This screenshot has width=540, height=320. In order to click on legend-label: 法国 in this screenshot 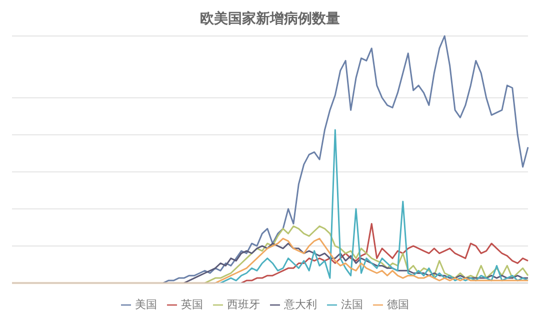, I will do `click(352, 304)`.